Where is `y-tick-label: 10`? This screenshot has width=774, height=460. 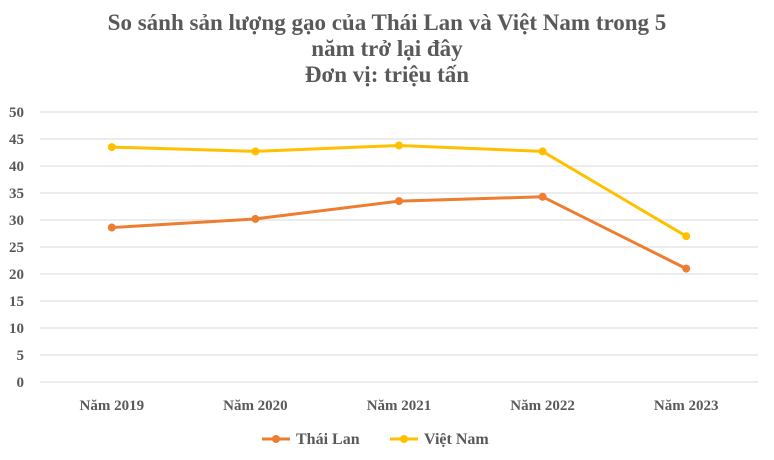 y-tick-label: 10 is located at coordinates (16, 329).